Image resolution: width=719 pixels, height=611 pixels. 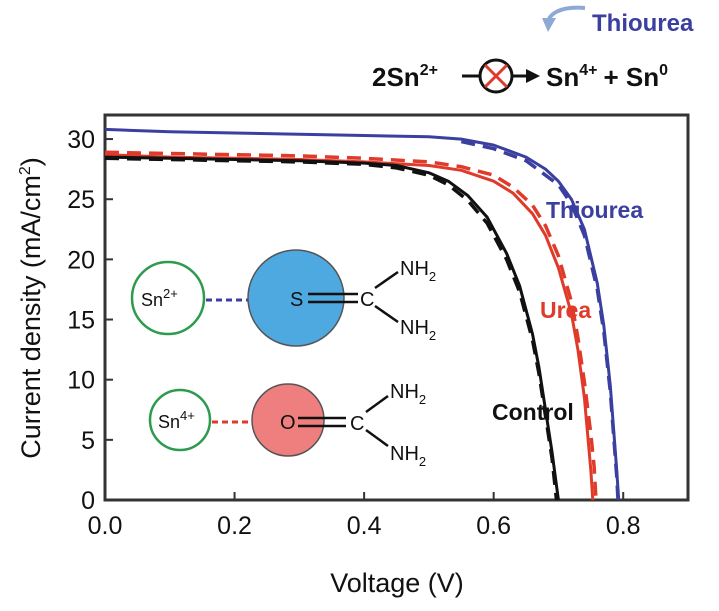 I want to click on y-tick-label: 0, so click(x=88, y=501).